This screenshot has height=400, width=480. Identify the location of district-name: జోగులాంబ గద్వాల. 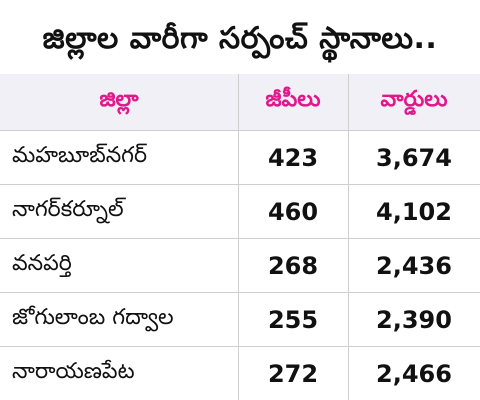
(93, 317).